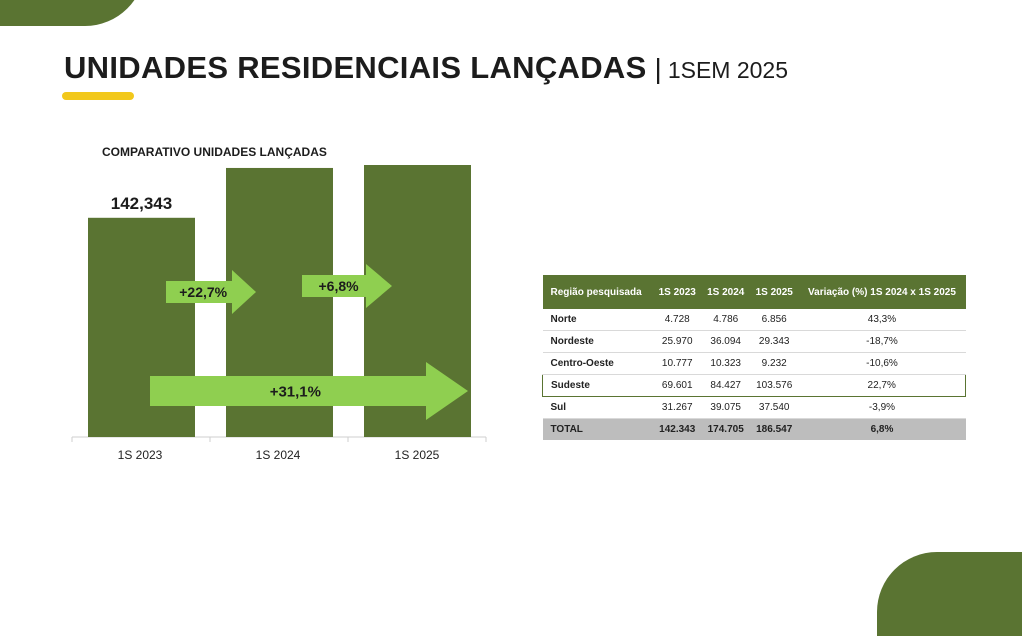 The image size is (1022, 636). What do you see at coordinates (597, 363) in the screenshot?
I see `region-name-cell: Centro-Oeste` at bounding box center [597, 363].